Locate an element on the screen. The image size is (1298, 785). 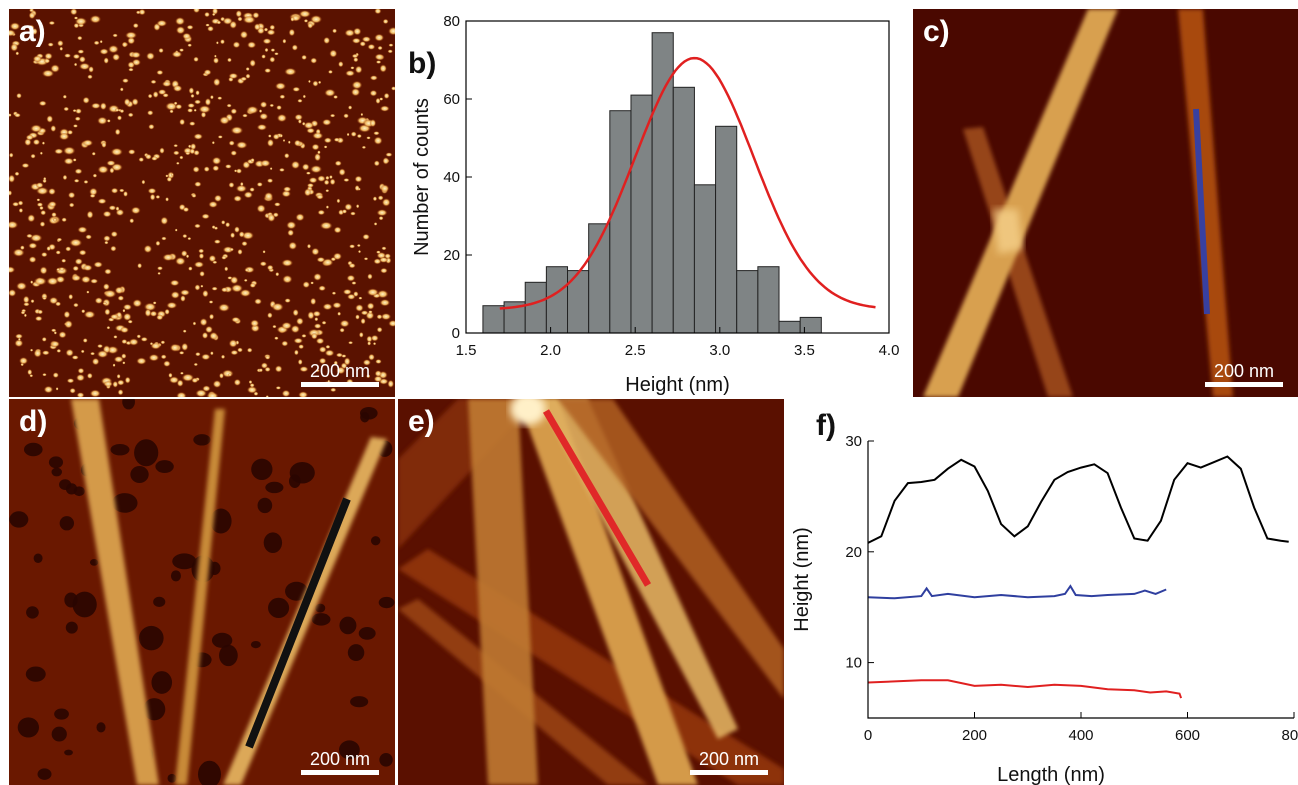
x-tick-label: 400 is located at coordinates (1080, 735).